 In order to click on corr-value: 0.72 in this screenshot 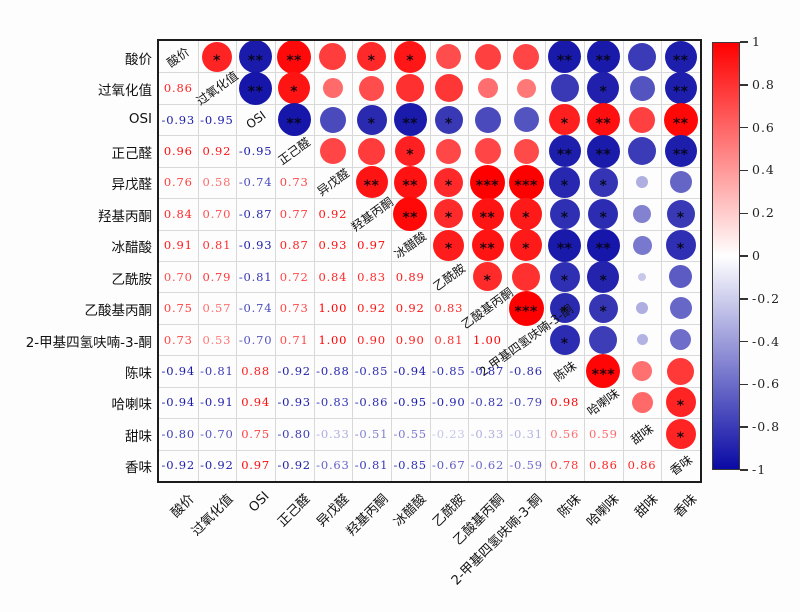, I will do `click(294, 276)`.